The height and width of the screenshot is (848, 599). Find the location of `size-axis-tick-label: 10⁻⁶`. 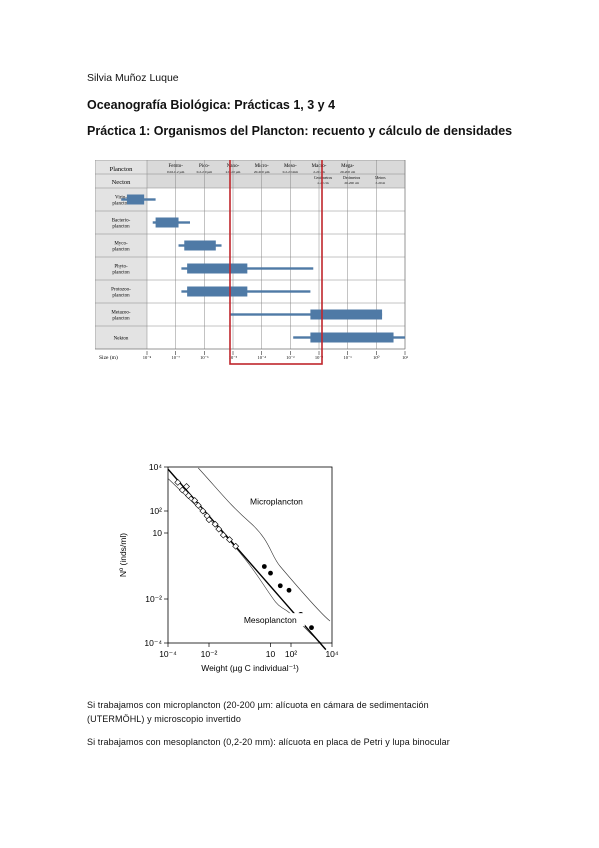

size-axis-tick-label: 10⁻⁶ is located at coordinates (204, 357).